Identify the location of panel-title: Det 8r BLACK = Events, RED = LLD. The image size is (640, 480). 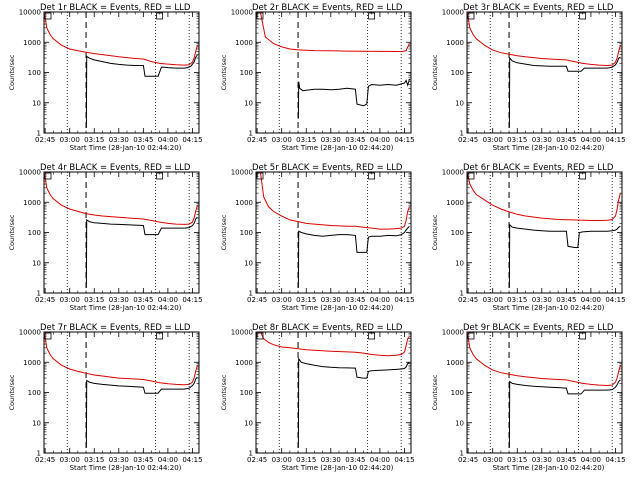
(327, 328).